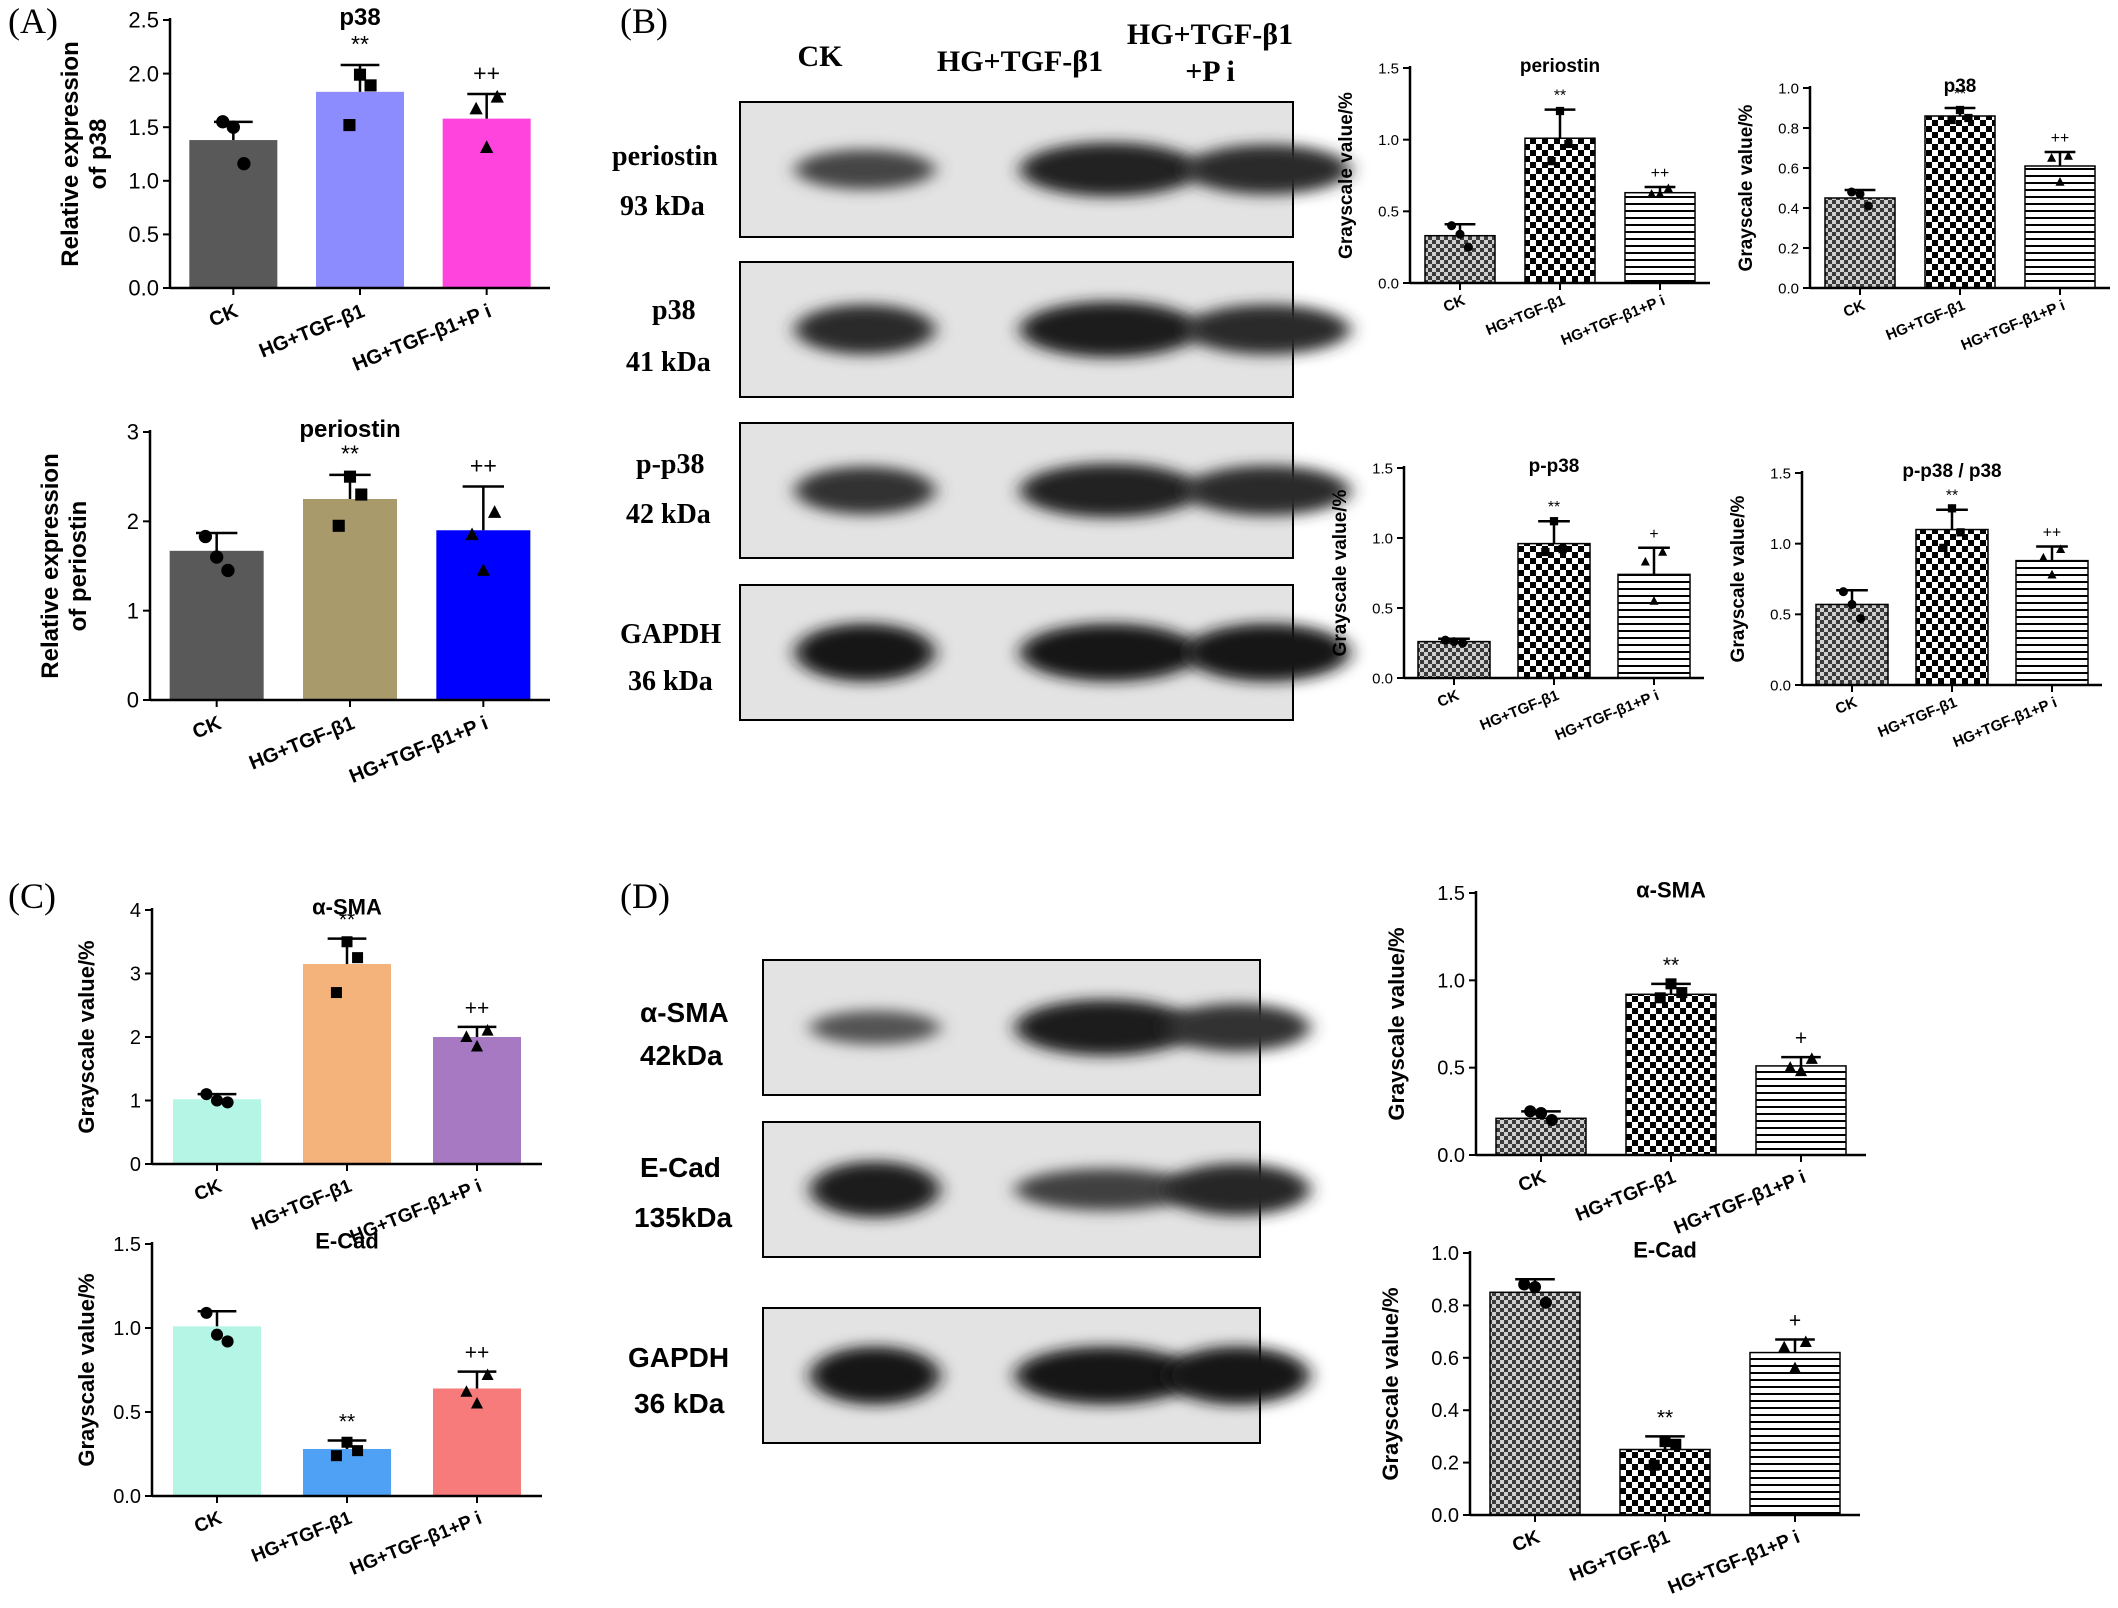 This screenshot has width=2118, height=1608. Describe the element at coordinates (1960, 94) in the screenshot. I see `annotation-b2-1: **` at that location.